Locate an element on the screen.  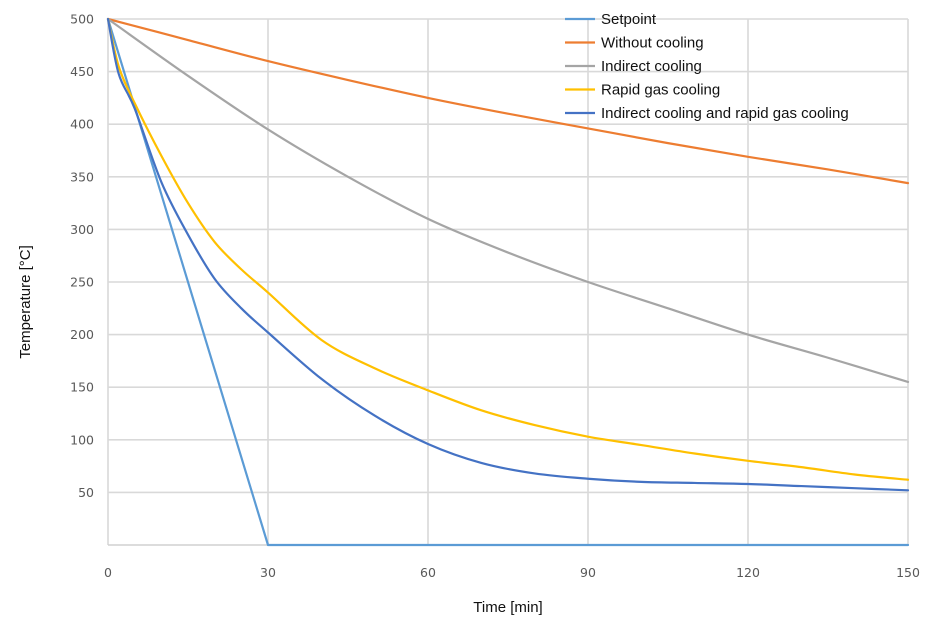
legend-label-without-cooling: Without cooling is located at coordinates (652, 43).